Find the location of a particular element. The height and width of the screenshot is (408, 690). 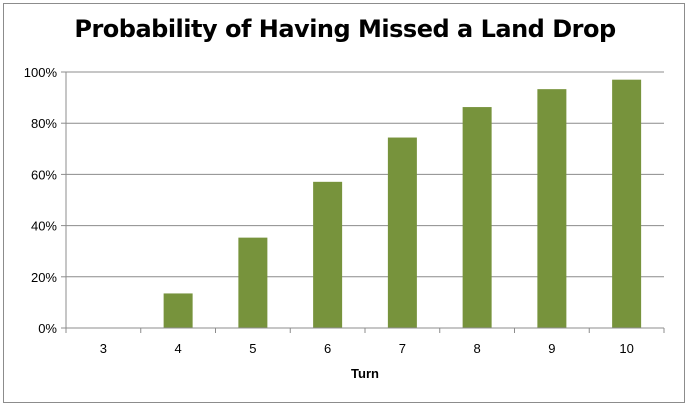

x-tick-label: 9 is located at coordinates (551, 348).